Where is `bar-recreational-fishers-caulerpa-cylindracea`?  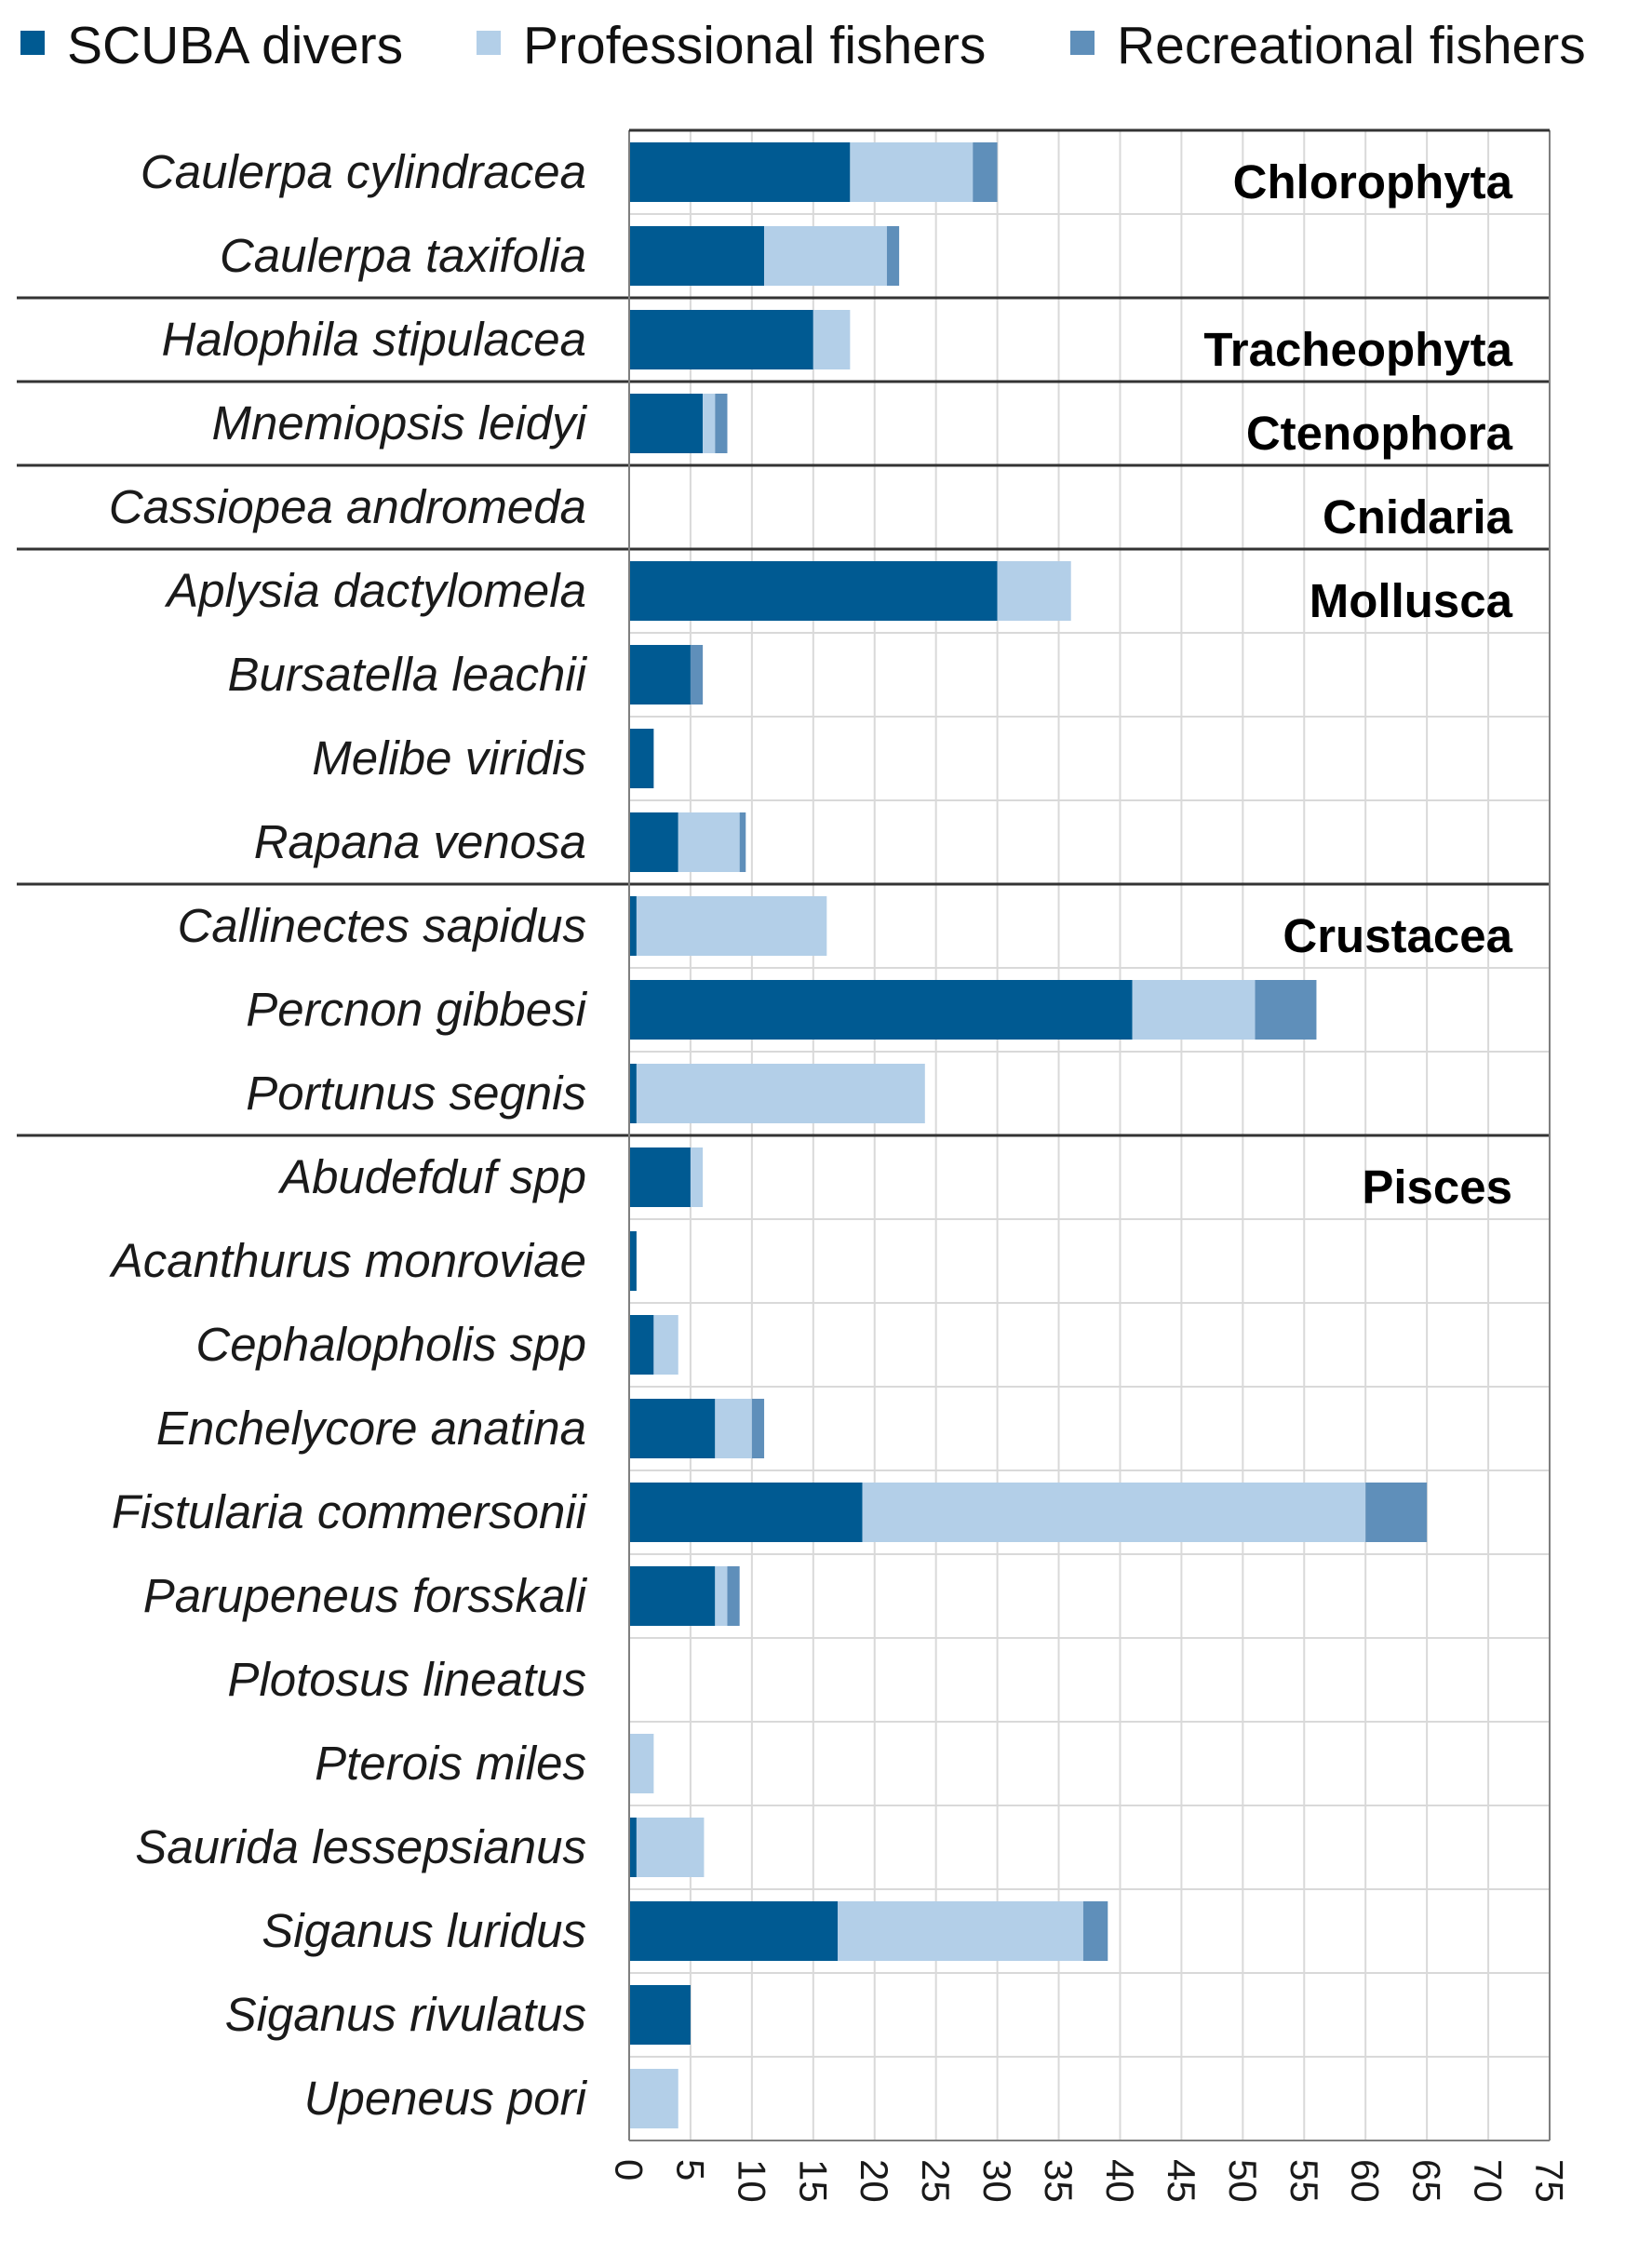 bar-recreational-fishers-caulerpa-cylindracea is located at coordinates (986, 172).